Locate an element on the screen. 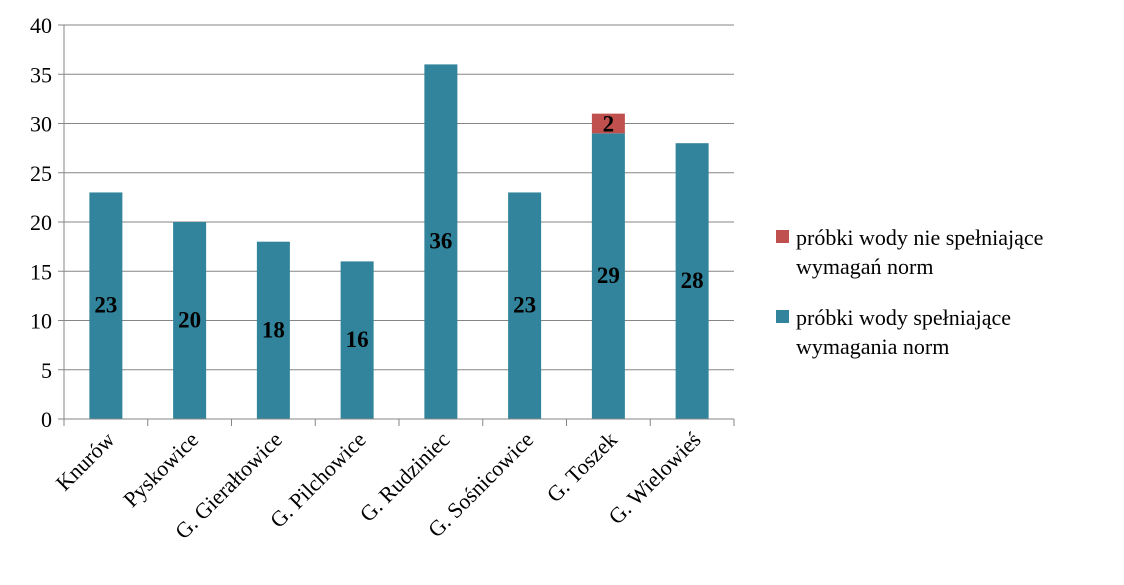  y-tick-label: 15 is located at coordinates (41, 271).